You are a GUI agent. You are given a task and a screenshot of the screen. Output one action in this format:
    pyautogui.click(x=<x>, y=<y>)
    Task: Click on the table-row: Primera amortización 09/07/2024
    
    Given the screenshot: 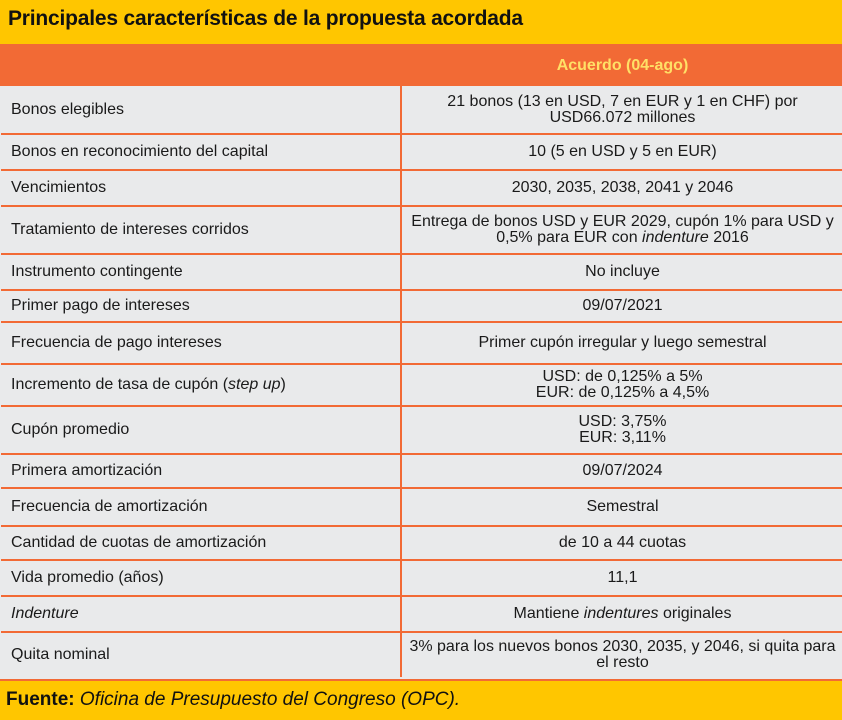 What is the action you would take?
    pyautogui.click(x=421, y=471)
    